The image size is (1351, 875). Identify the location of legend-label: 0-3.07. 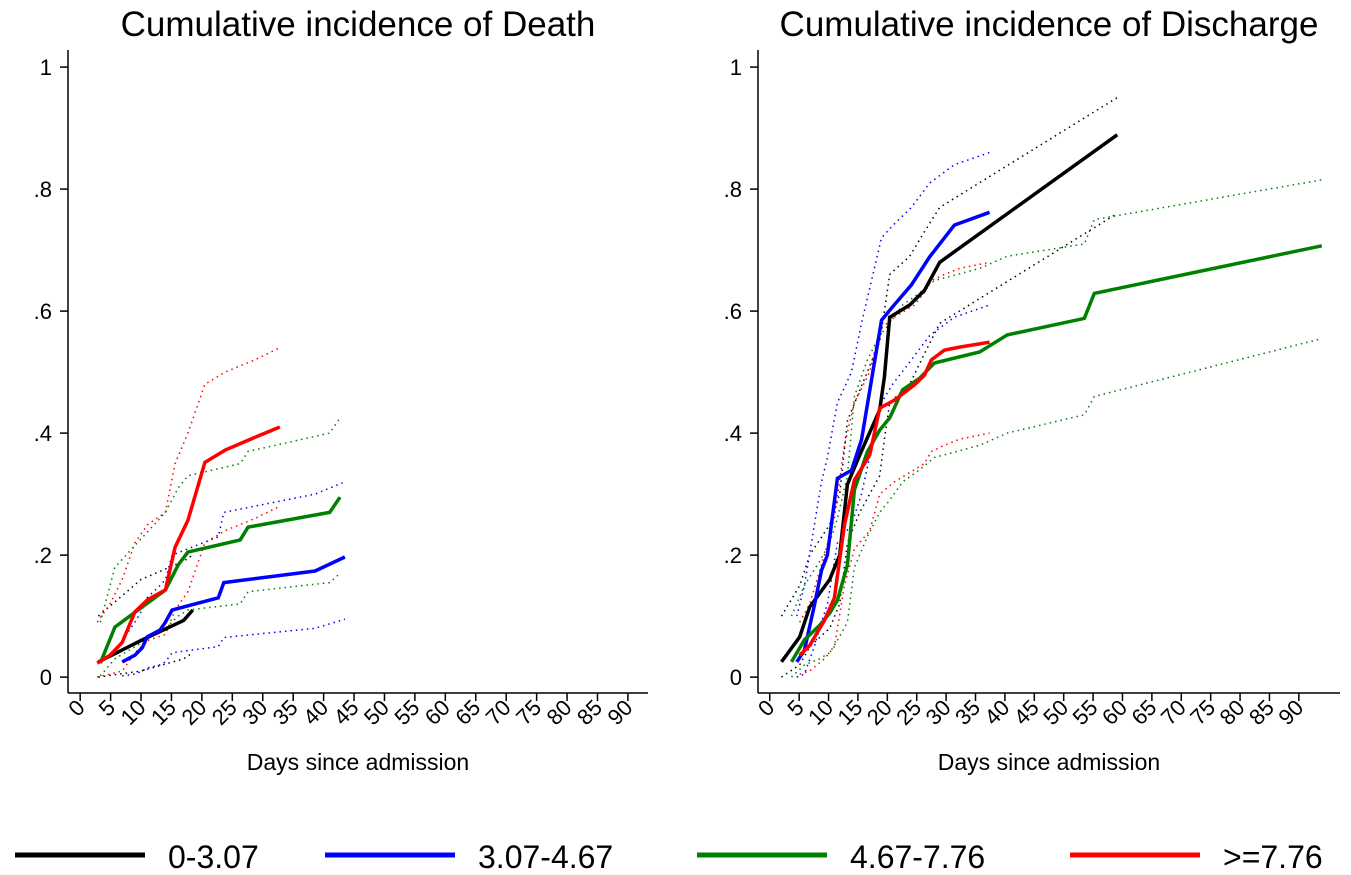
(213, 857).